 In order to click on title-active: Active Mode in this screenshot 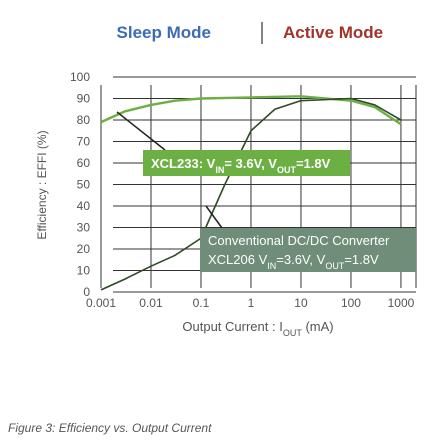, I will do `click(333, 32)`.